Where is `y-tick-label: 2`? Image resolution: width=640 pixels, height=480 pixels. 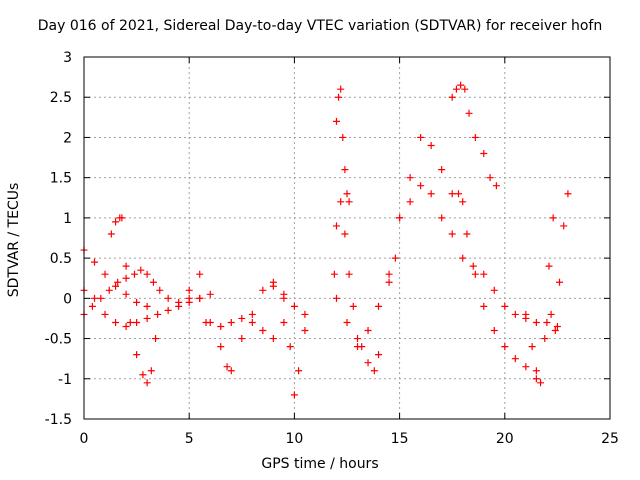
y-tick-label: 2 is located at coordinates (67, 138).